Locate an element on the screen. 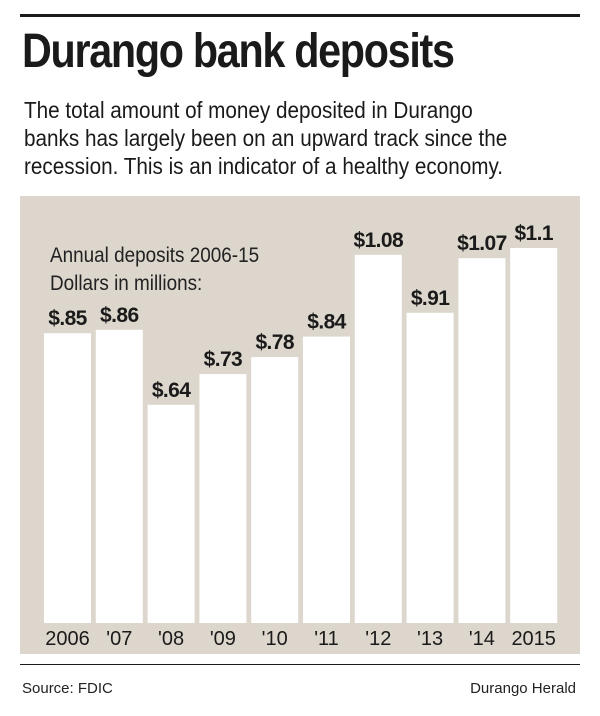  data-label-1: $.86 is located at coordinates (119, 315).